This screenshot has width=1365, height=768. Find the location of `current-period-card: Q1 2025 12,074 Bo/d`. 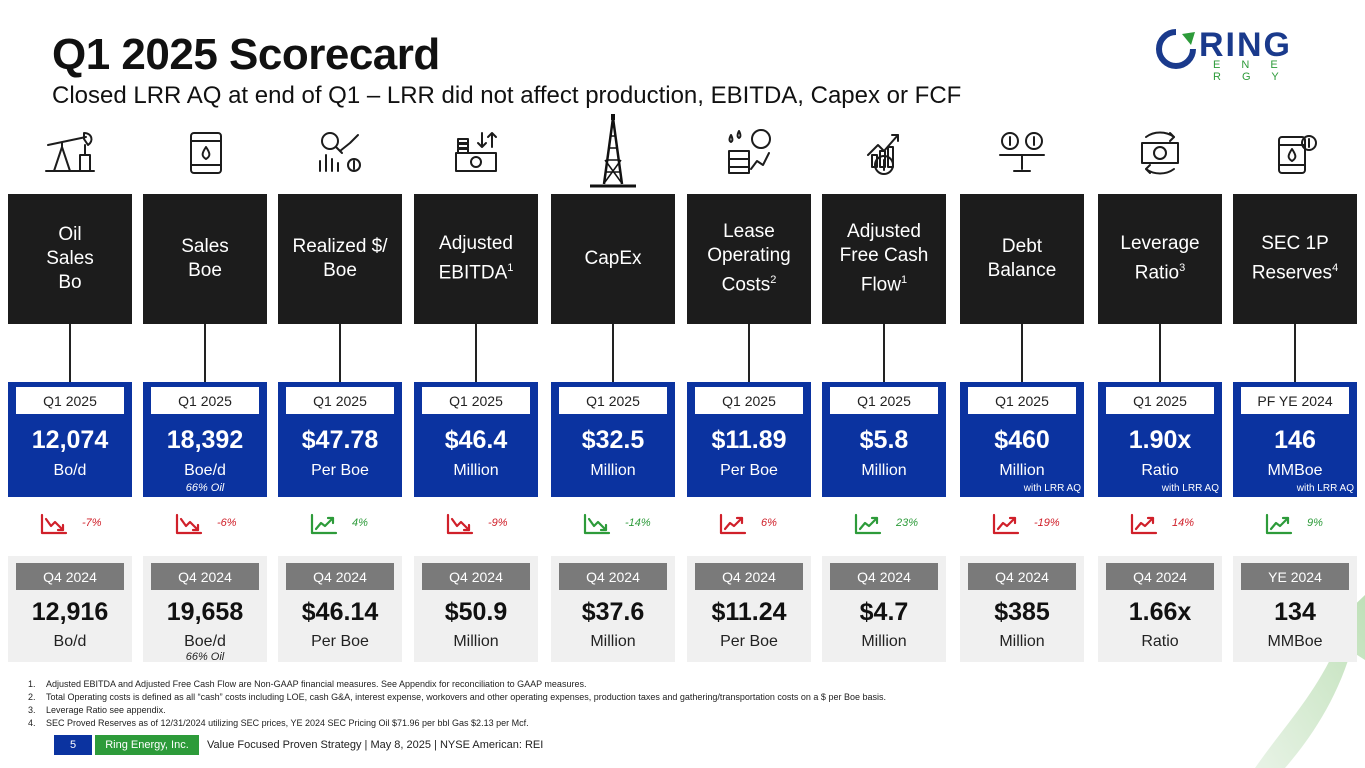

current-period-card: Q1 2025 12,074 Bo/d is located at coordinates (70, 439).